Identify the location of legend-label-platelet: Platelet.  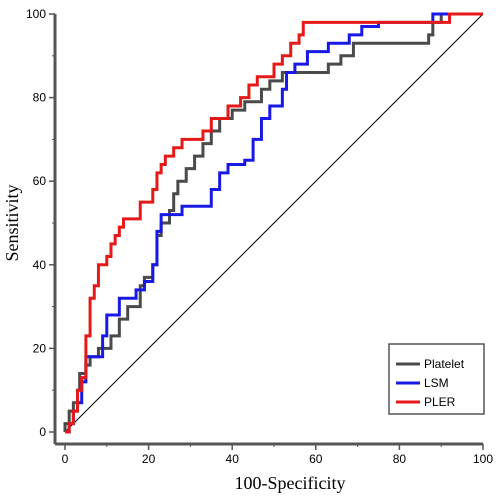
(444, 364).